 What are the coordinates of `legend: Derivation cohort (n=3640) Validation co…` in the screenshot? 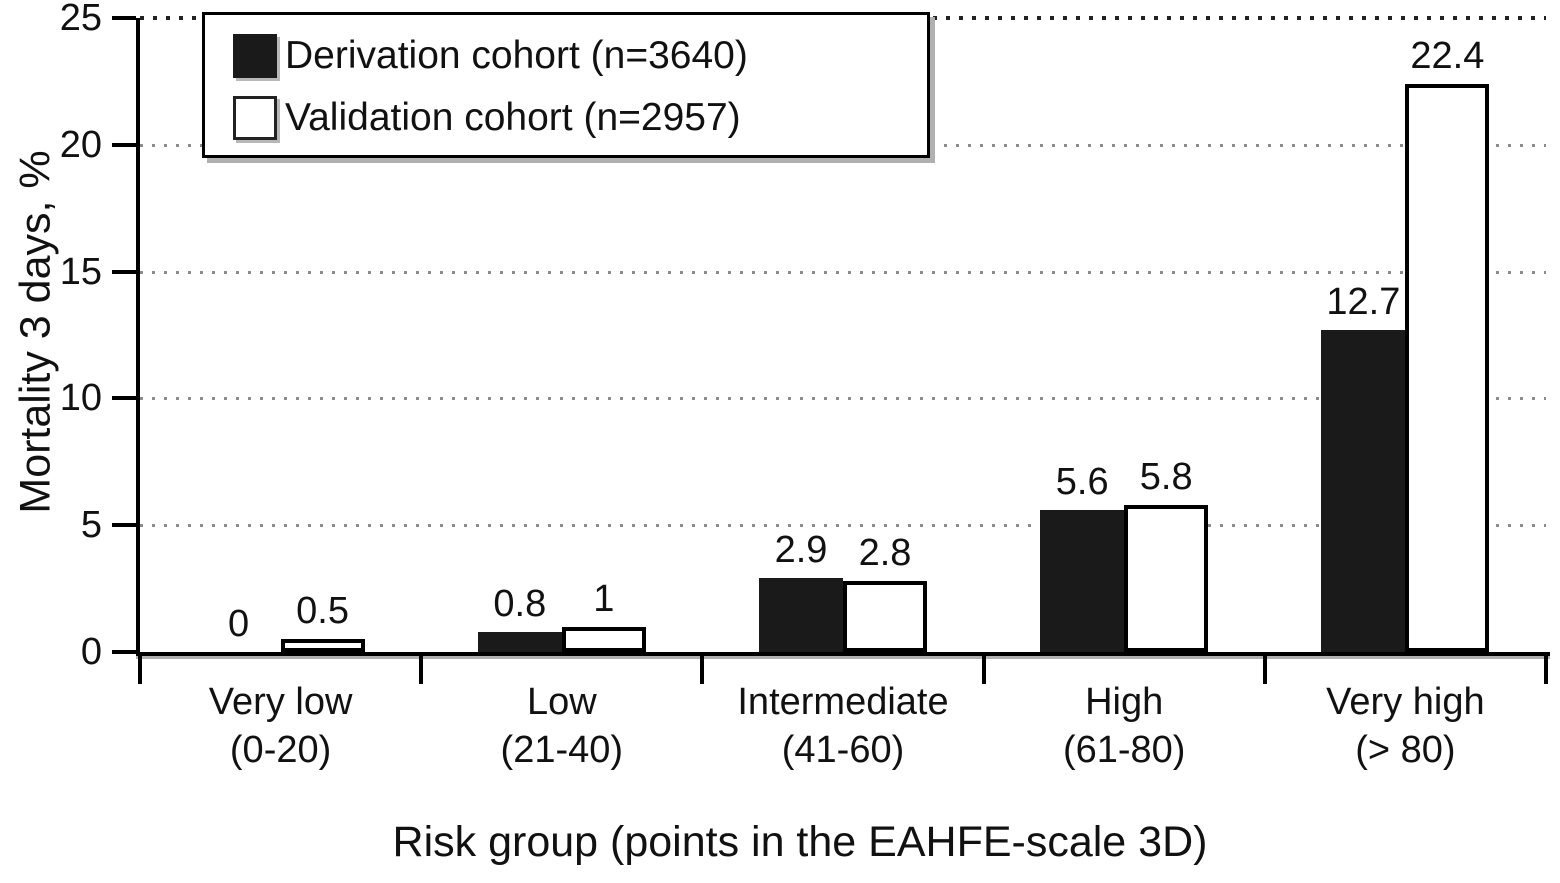 It's located at (566, 85).